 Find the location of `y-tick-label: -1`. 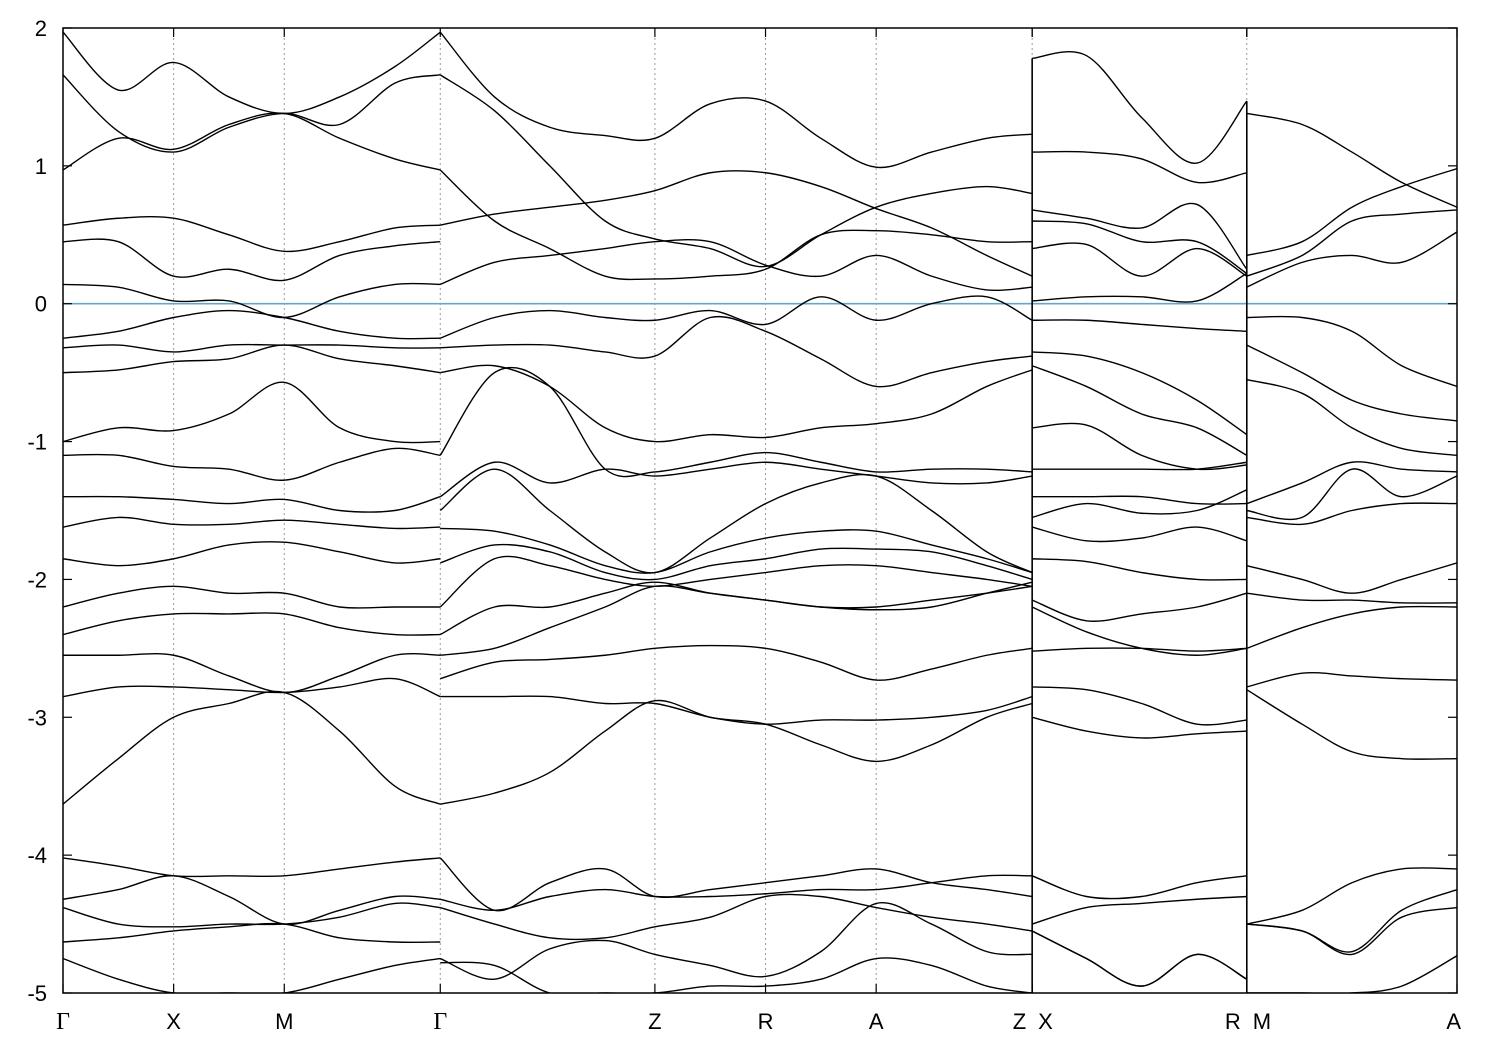

y-tick-label: -1 is located at coordinates (37, 442).